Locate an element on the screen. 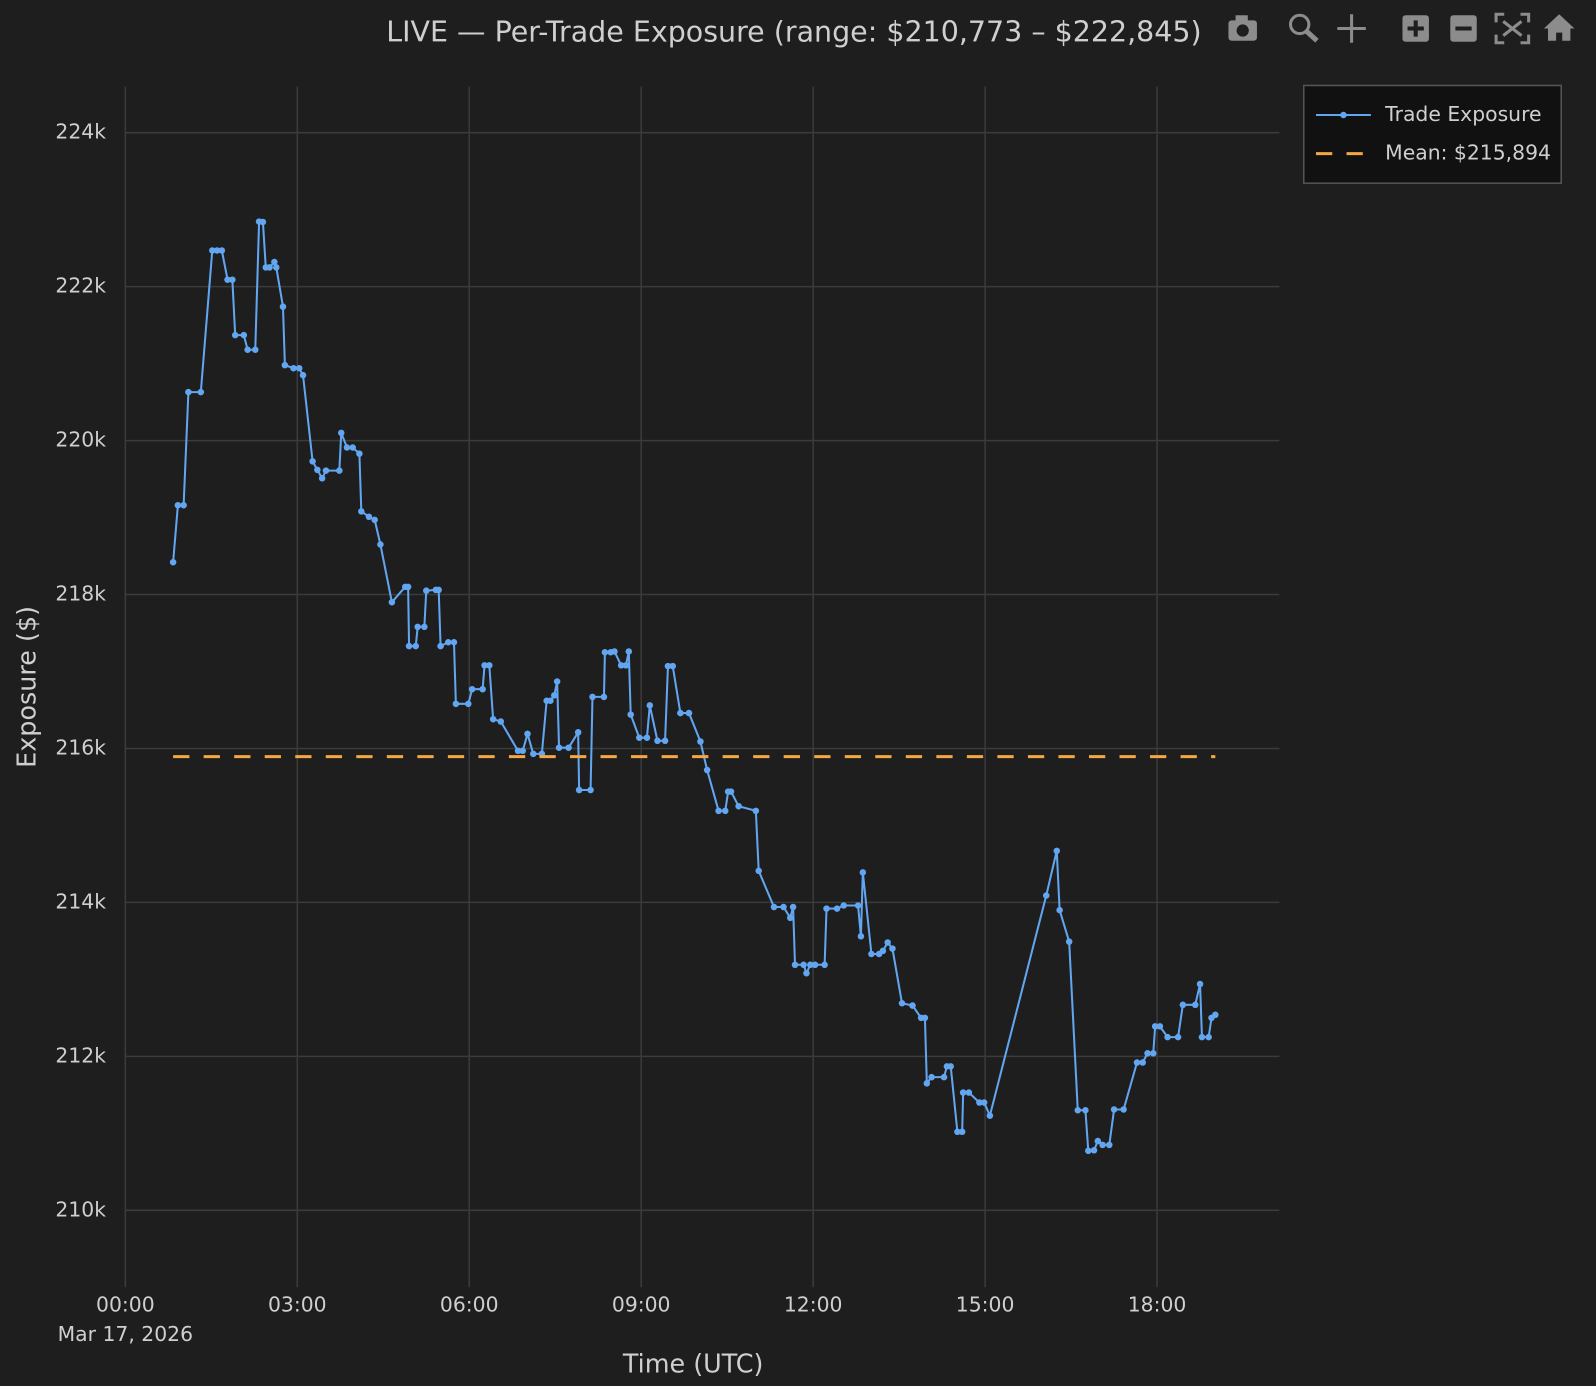 The image size is (1596, 1386). x-axis-title: Time (UTC) is located at coordinates (693, 1364).